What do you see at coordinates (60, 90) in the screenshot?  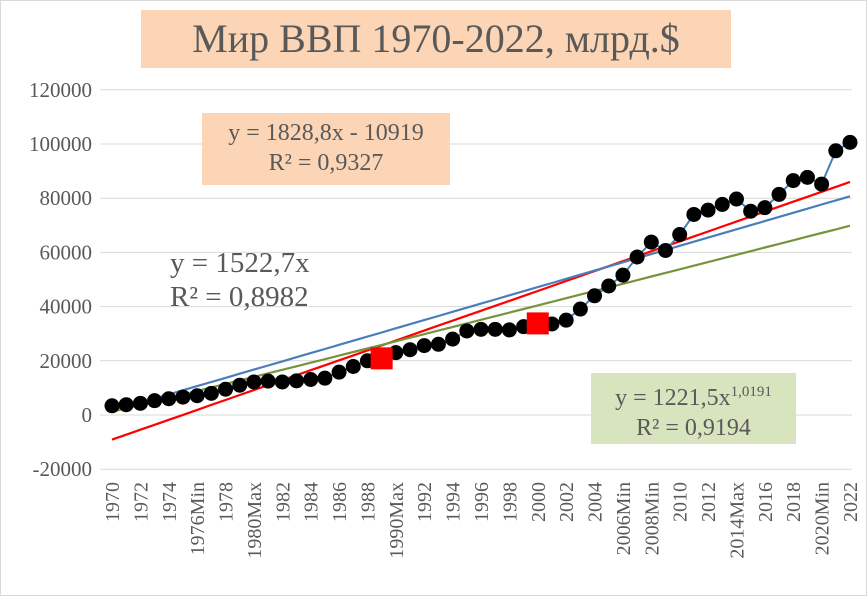 I see `y-tick-label: 120000` at bounding box center [60, 90].